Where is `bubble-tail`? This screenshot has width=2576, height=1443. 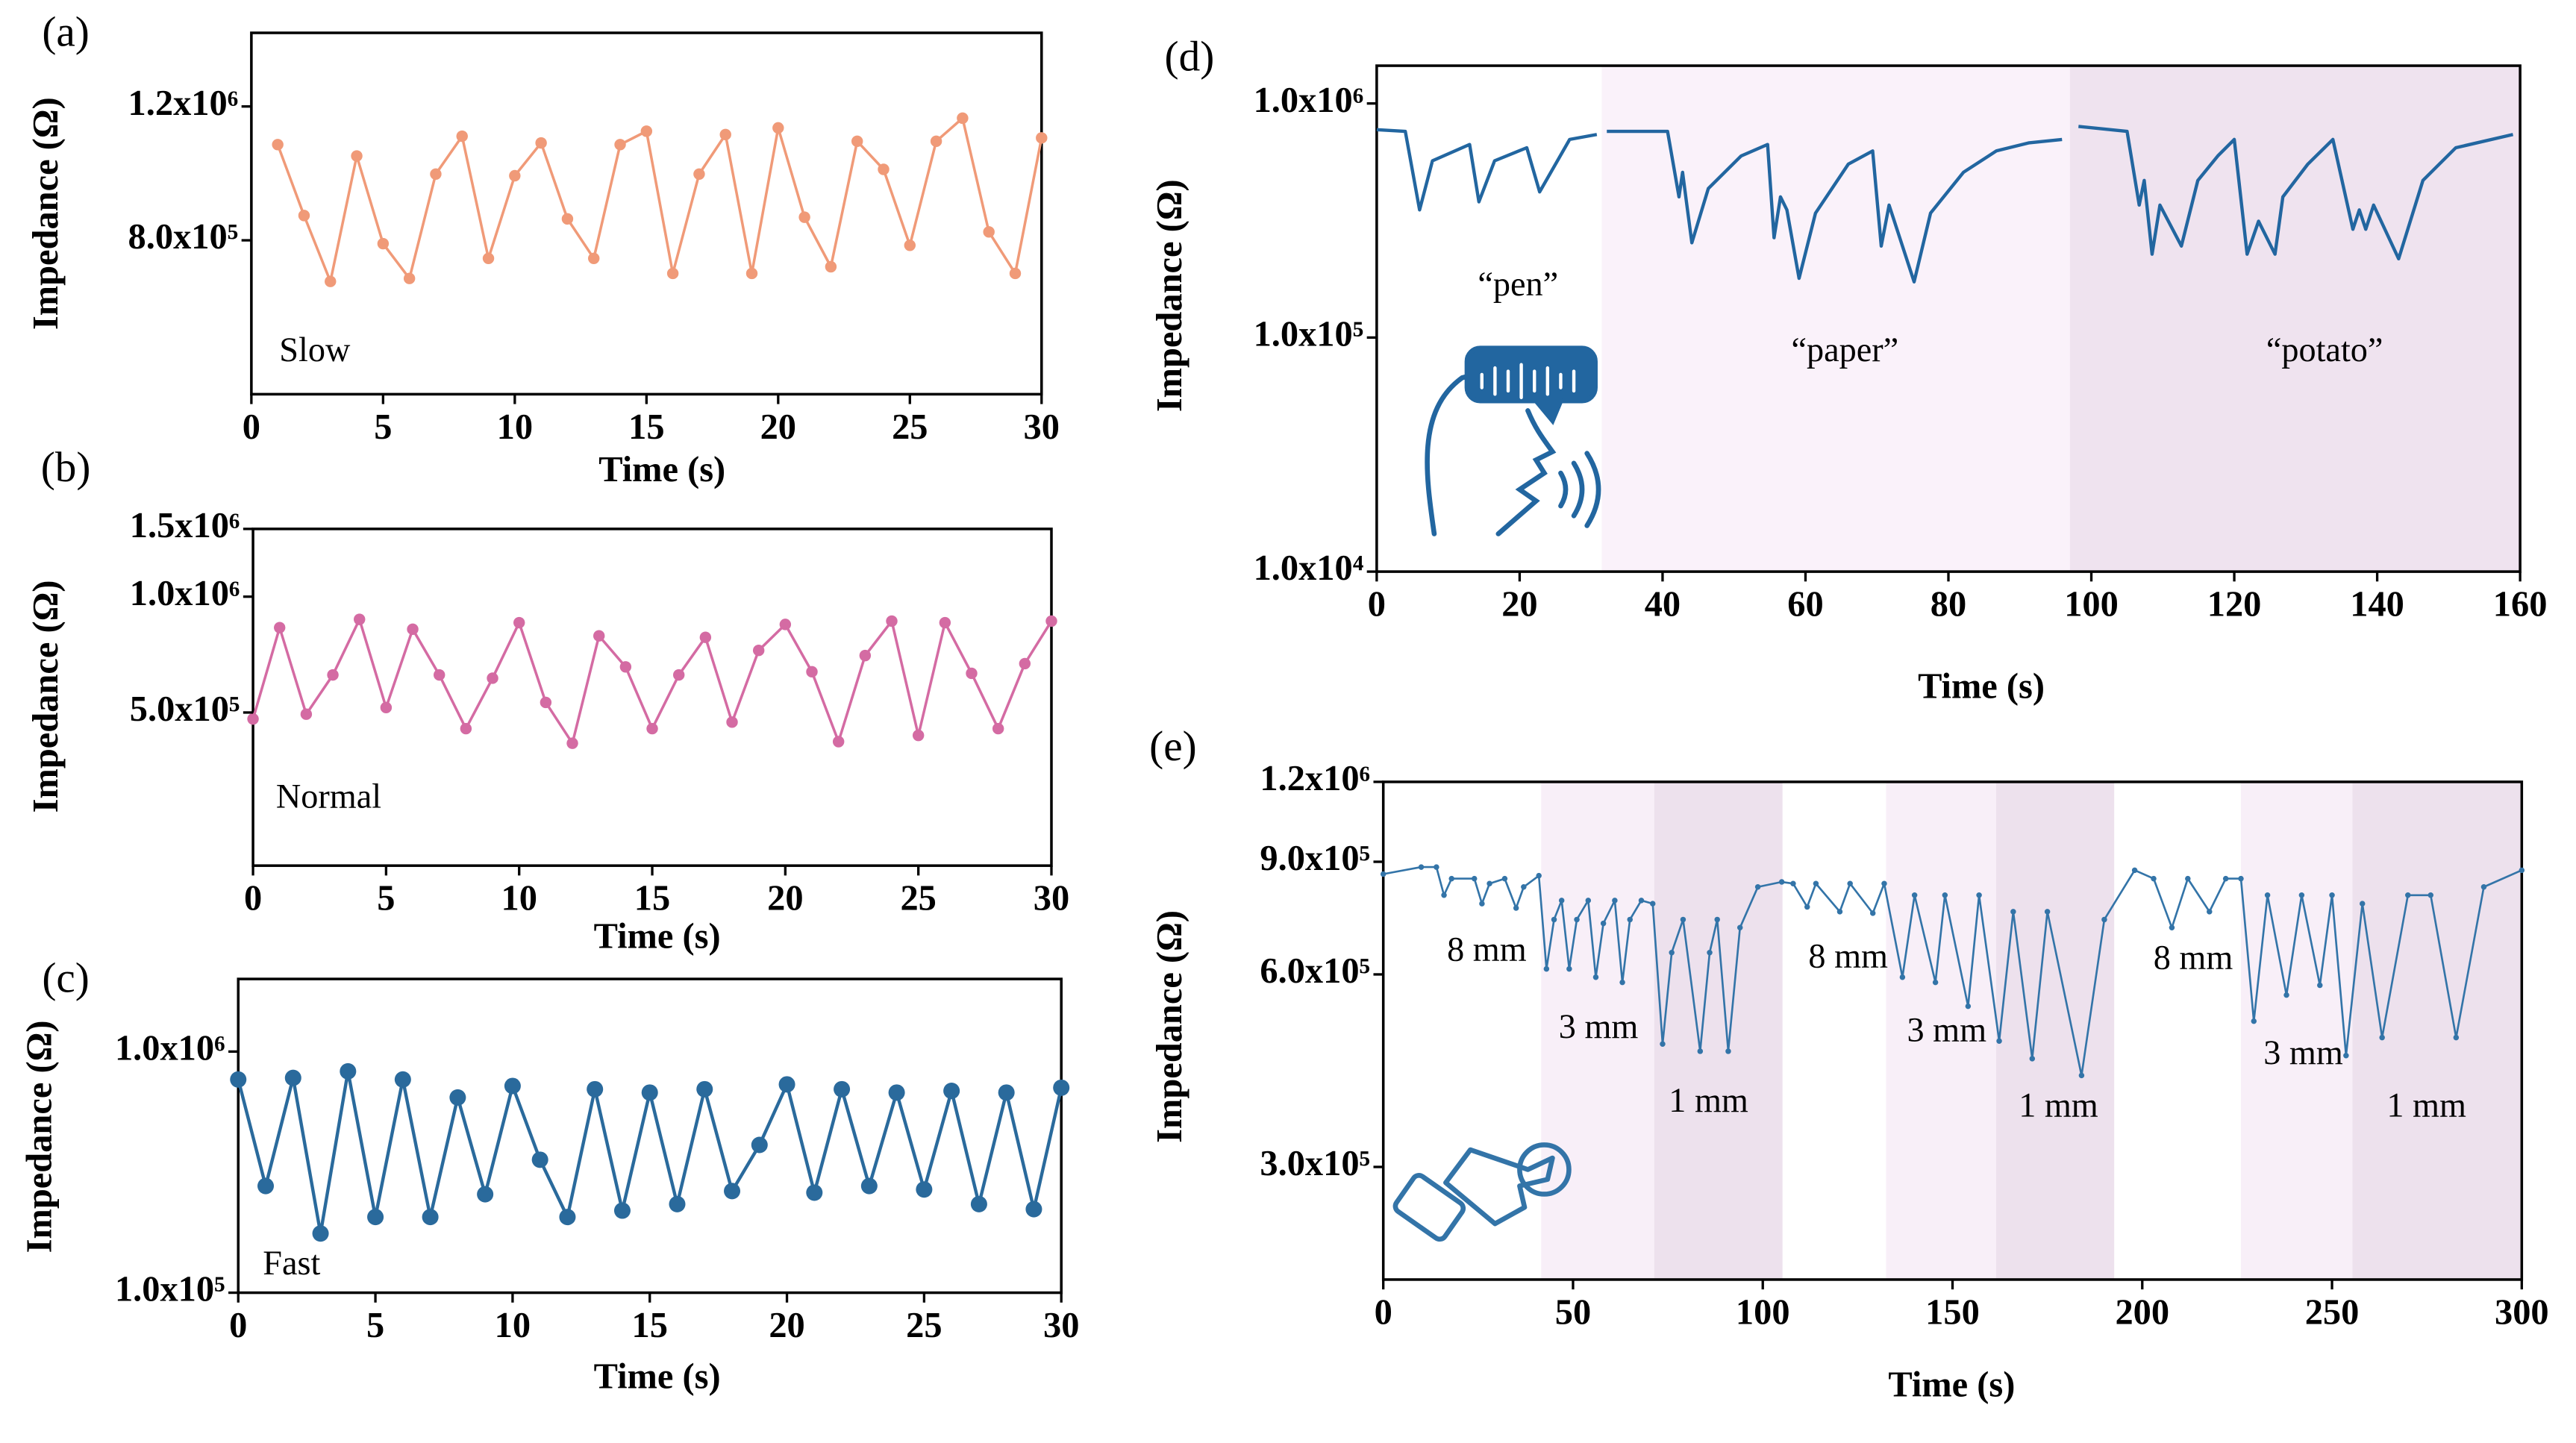 bubble-tail is located at coordinates (1548, 411).